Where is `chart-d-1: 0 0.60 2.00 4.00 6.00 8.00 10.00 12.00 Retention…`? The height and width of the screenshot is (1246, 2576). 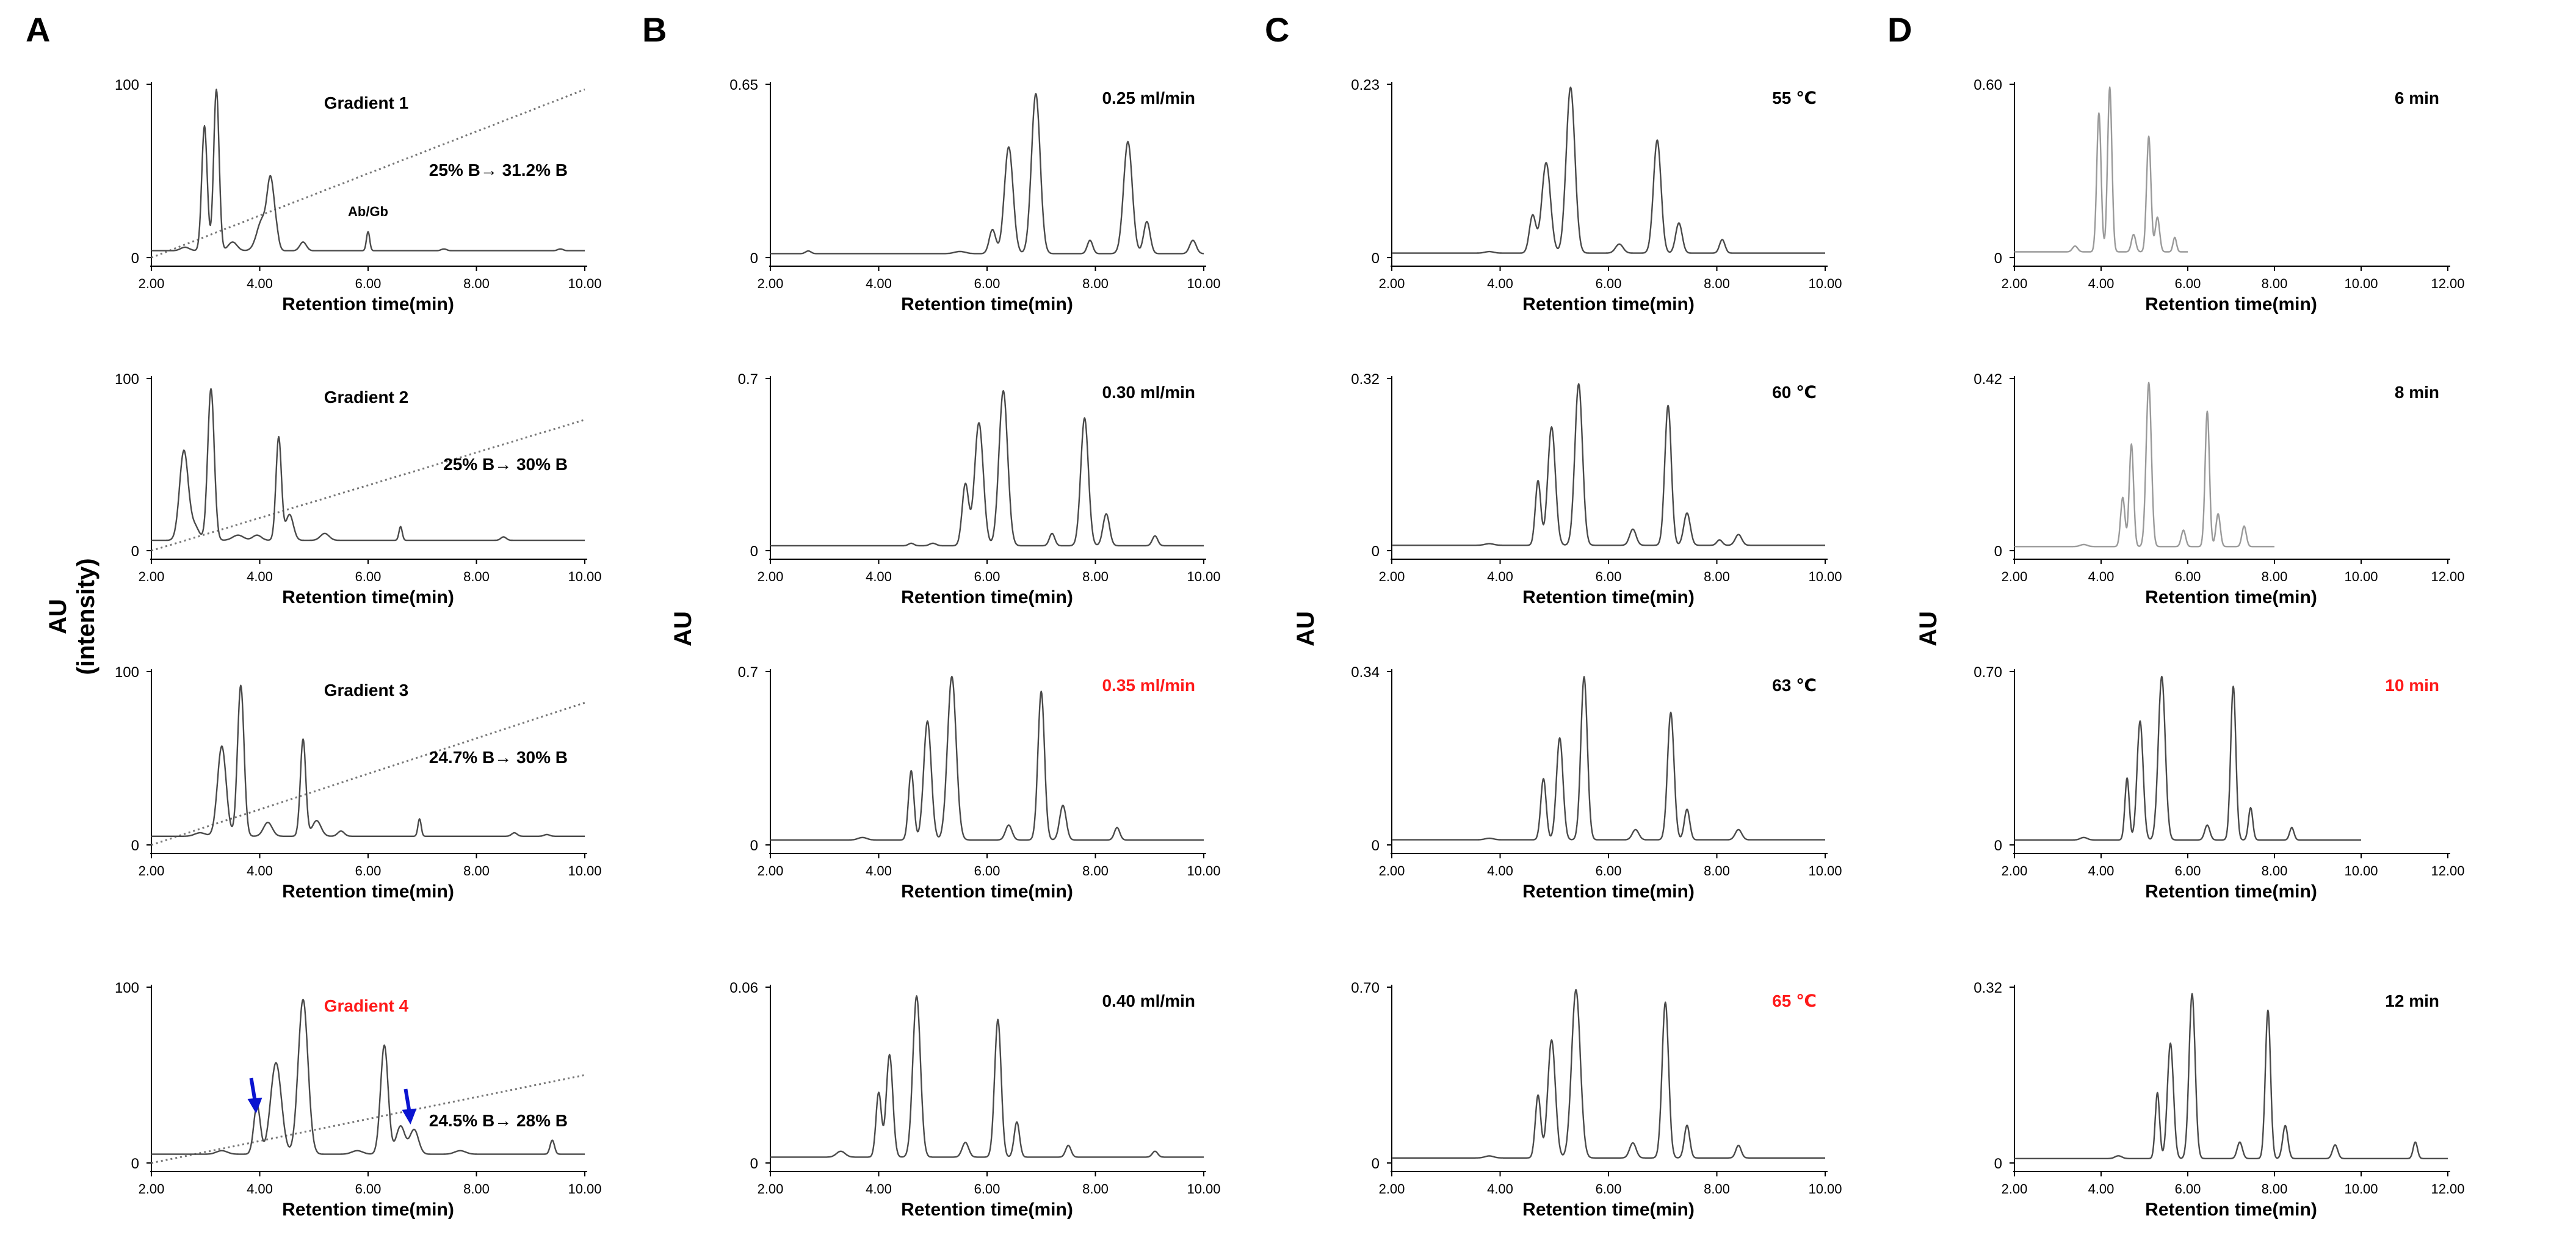
chart-d-1: 0 0.60 2.00 4.00 6.00 8.00 10.00 12.00 Retention… is located at coordinates (2219, 196).